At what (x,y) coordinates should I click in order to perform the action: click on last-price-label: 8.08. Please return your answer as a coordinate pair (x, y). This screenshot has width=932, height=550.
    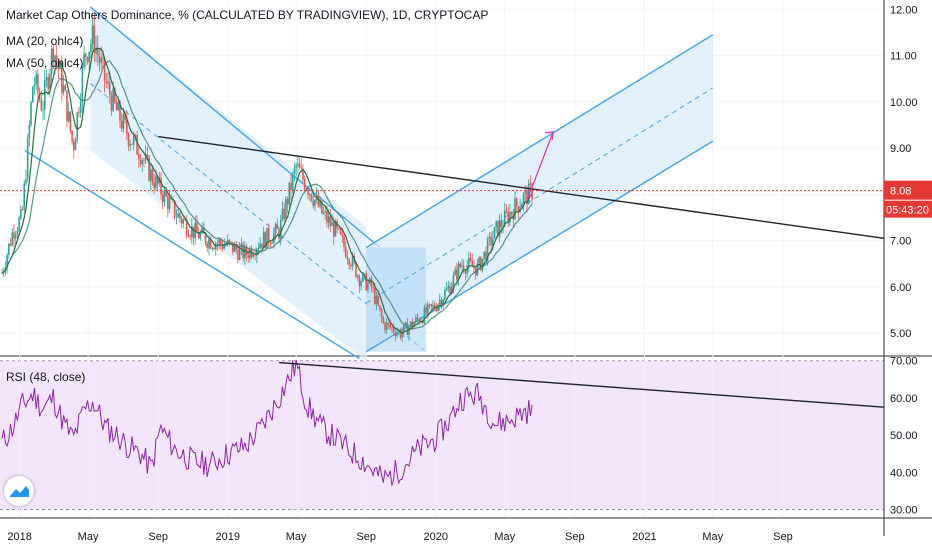
    Looking at the image, I should click on (900, 192).